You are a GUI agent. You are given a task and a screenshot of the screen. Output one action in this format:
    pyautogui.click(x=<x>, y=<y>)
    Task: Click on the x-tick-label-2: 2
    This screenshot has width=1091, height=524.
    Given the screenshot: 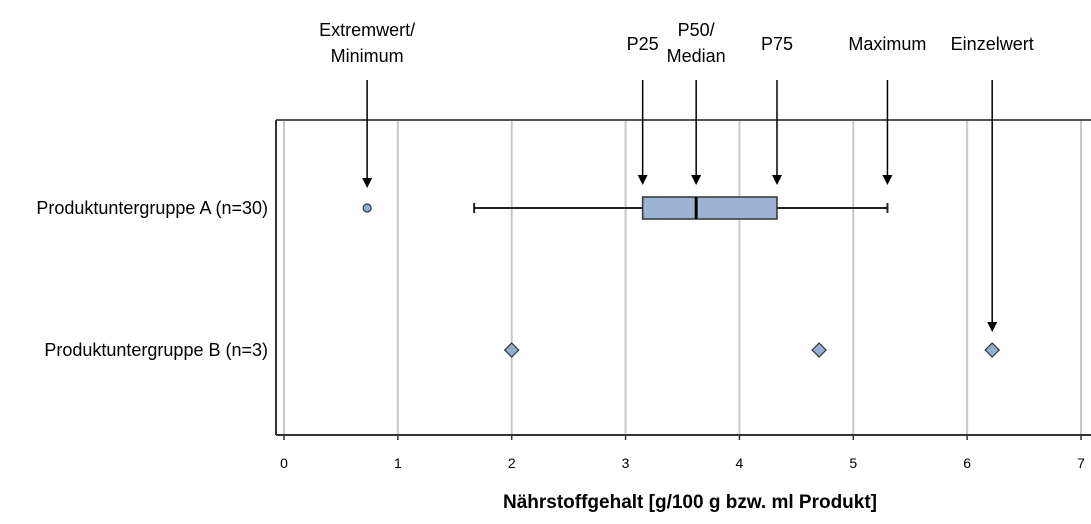 What is the action you would take?
    pyautogui.click(x=512, y=463)
    